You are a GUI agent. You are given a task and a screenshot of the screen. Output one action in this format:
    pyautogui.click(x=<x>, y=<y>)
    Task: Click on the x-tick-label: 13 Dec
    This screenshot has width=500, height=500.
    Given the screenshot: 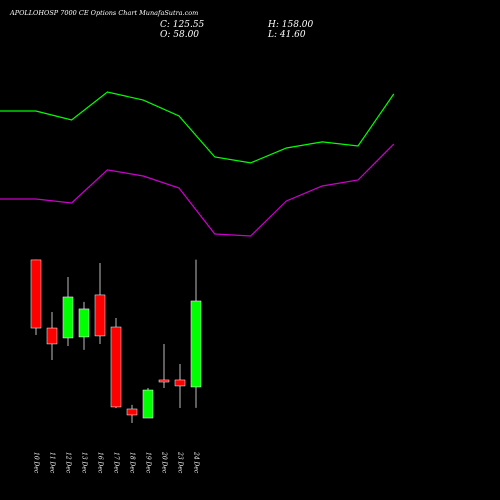 What is the action you would take?
    pyautogui.click(x=84, y=463)
    